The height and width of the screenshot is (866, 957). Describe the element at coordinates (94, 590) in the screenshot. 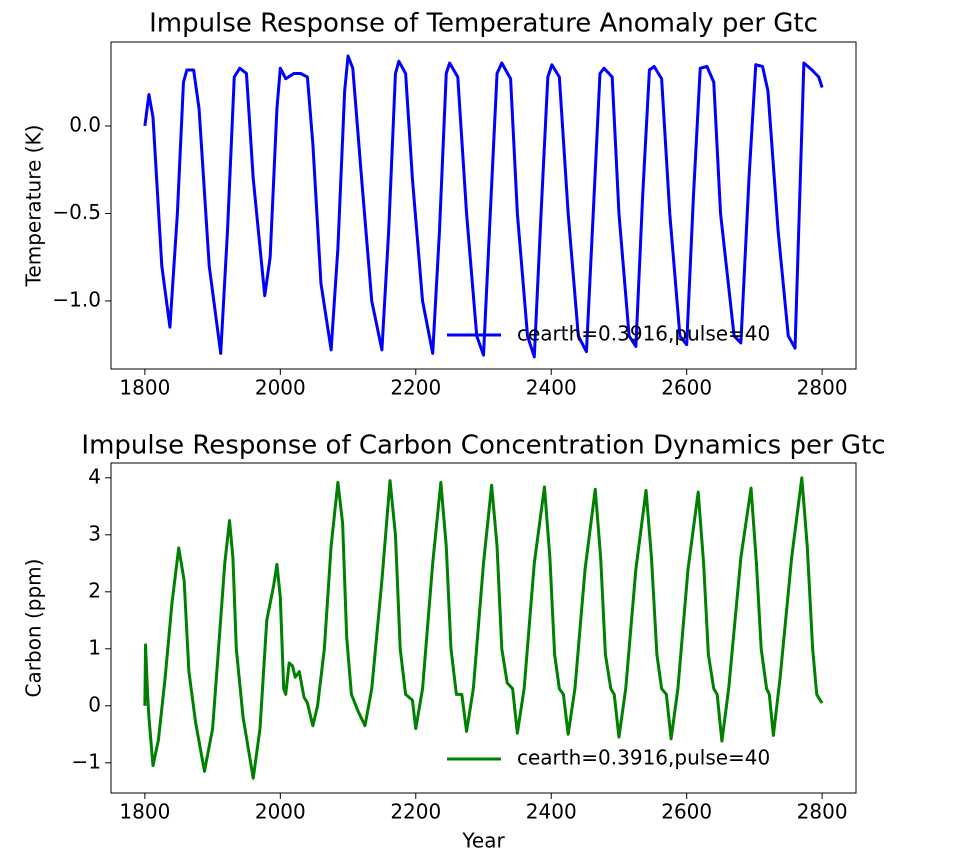

I see `y-tick-label: 2` at that location.